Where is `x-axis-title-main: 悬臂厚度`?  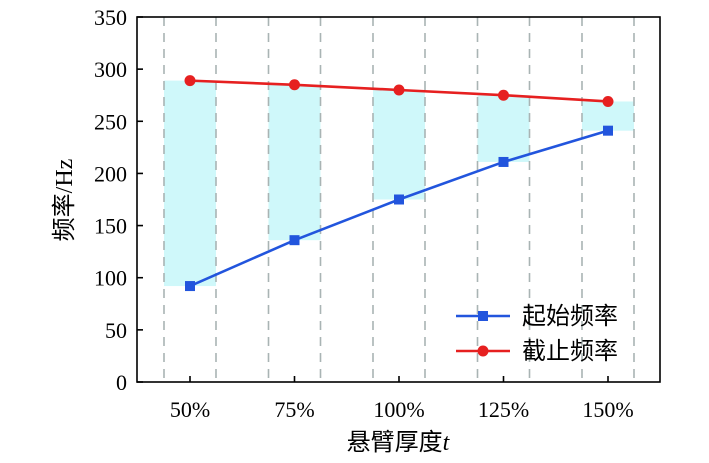
x-axis-title-main: 悬臂厚度 is located at coordinates (395, 442).